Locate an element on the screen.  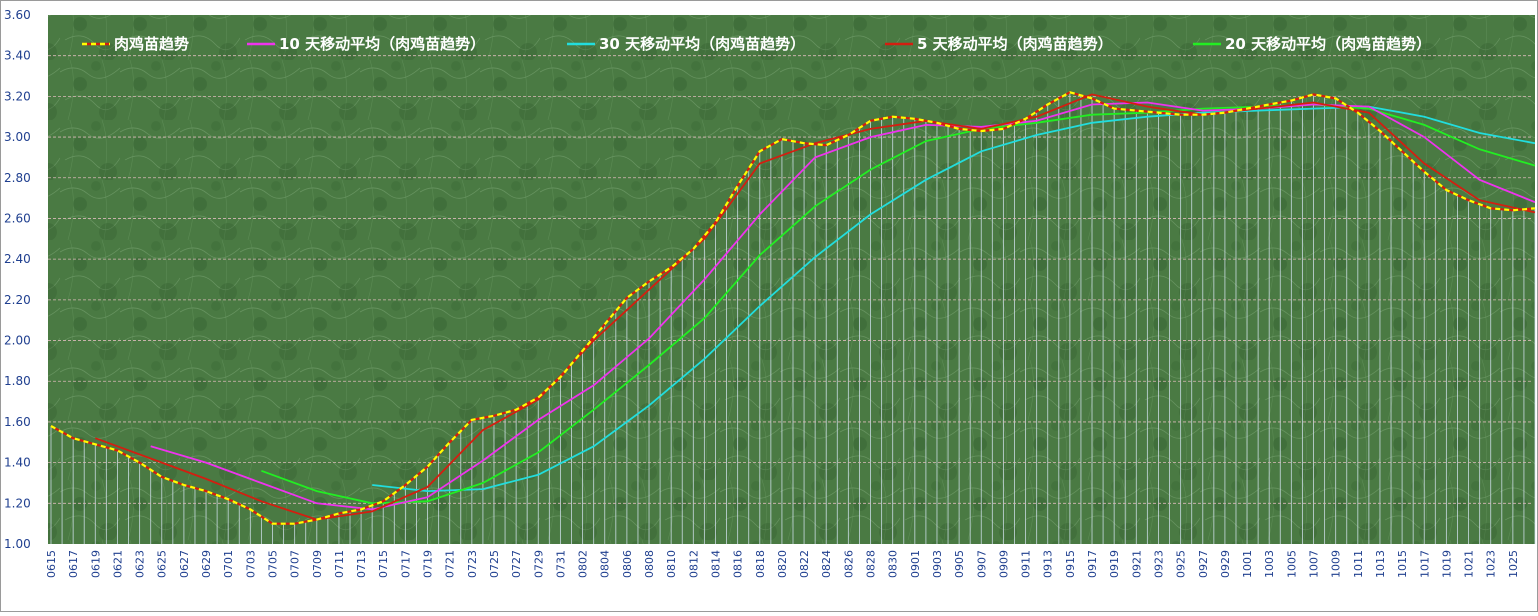
y-tick-label: 2.20 is located at coordinates (17, 300).